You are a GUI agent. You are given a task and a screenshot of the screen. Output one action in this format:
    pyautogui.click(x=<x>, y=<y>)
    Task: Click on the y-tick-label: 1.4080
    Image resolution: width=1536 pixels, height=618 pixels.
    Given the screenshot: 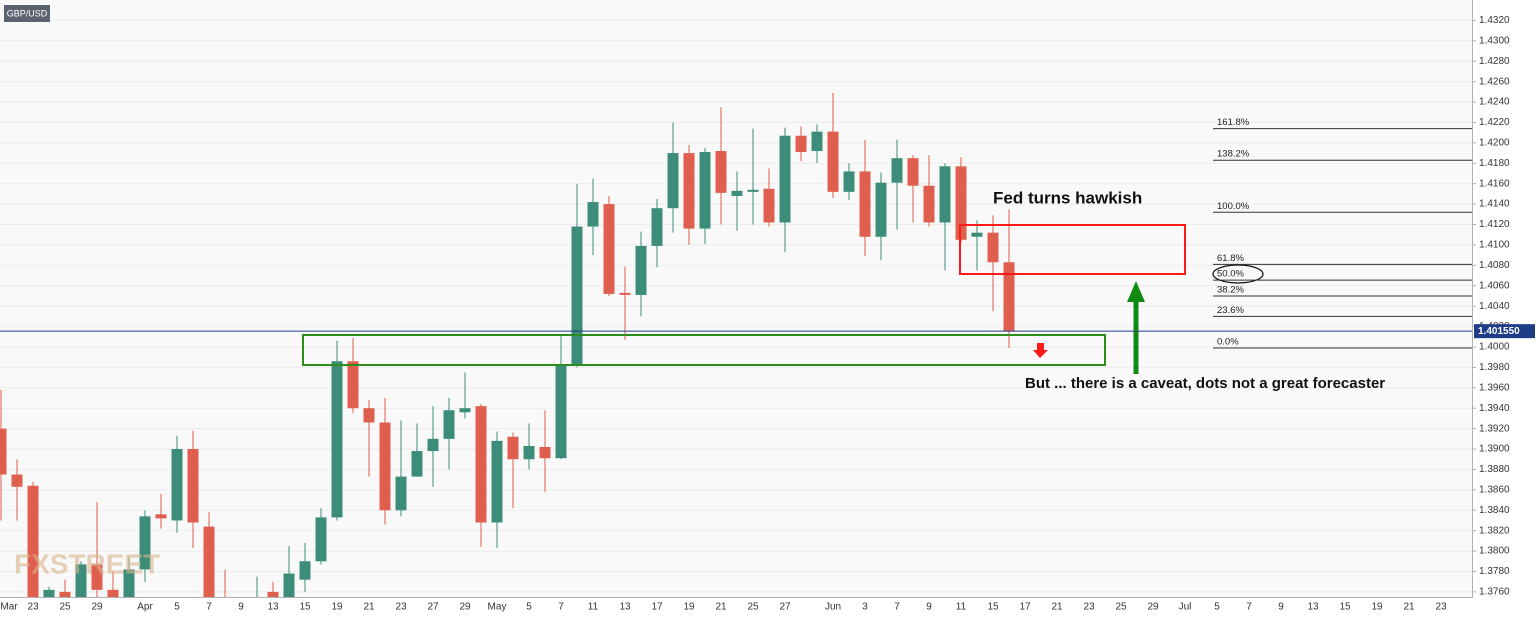 What is the action you would take?
    pyautogui.click(x=1494, y=265)
    